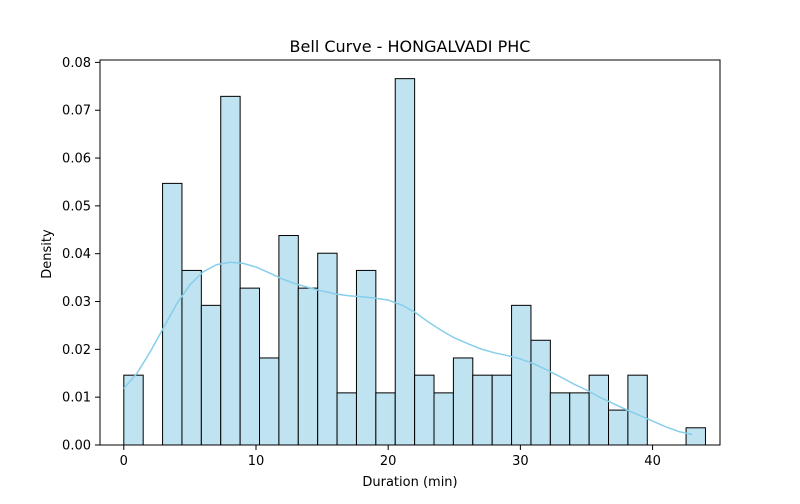 Image resolution: width=800 pixels, height=504 pixels. I want to click on y-tick-label: 0.01, so click(76, 398).